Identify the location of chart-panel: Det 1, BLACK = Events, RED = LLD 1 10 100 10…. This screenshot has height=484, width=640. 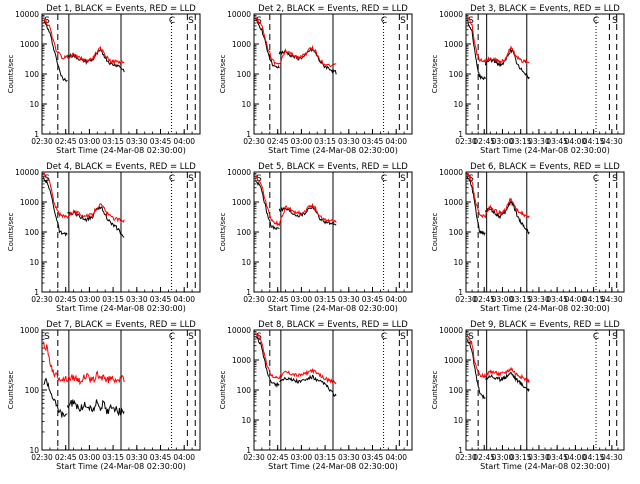
(104, 79).